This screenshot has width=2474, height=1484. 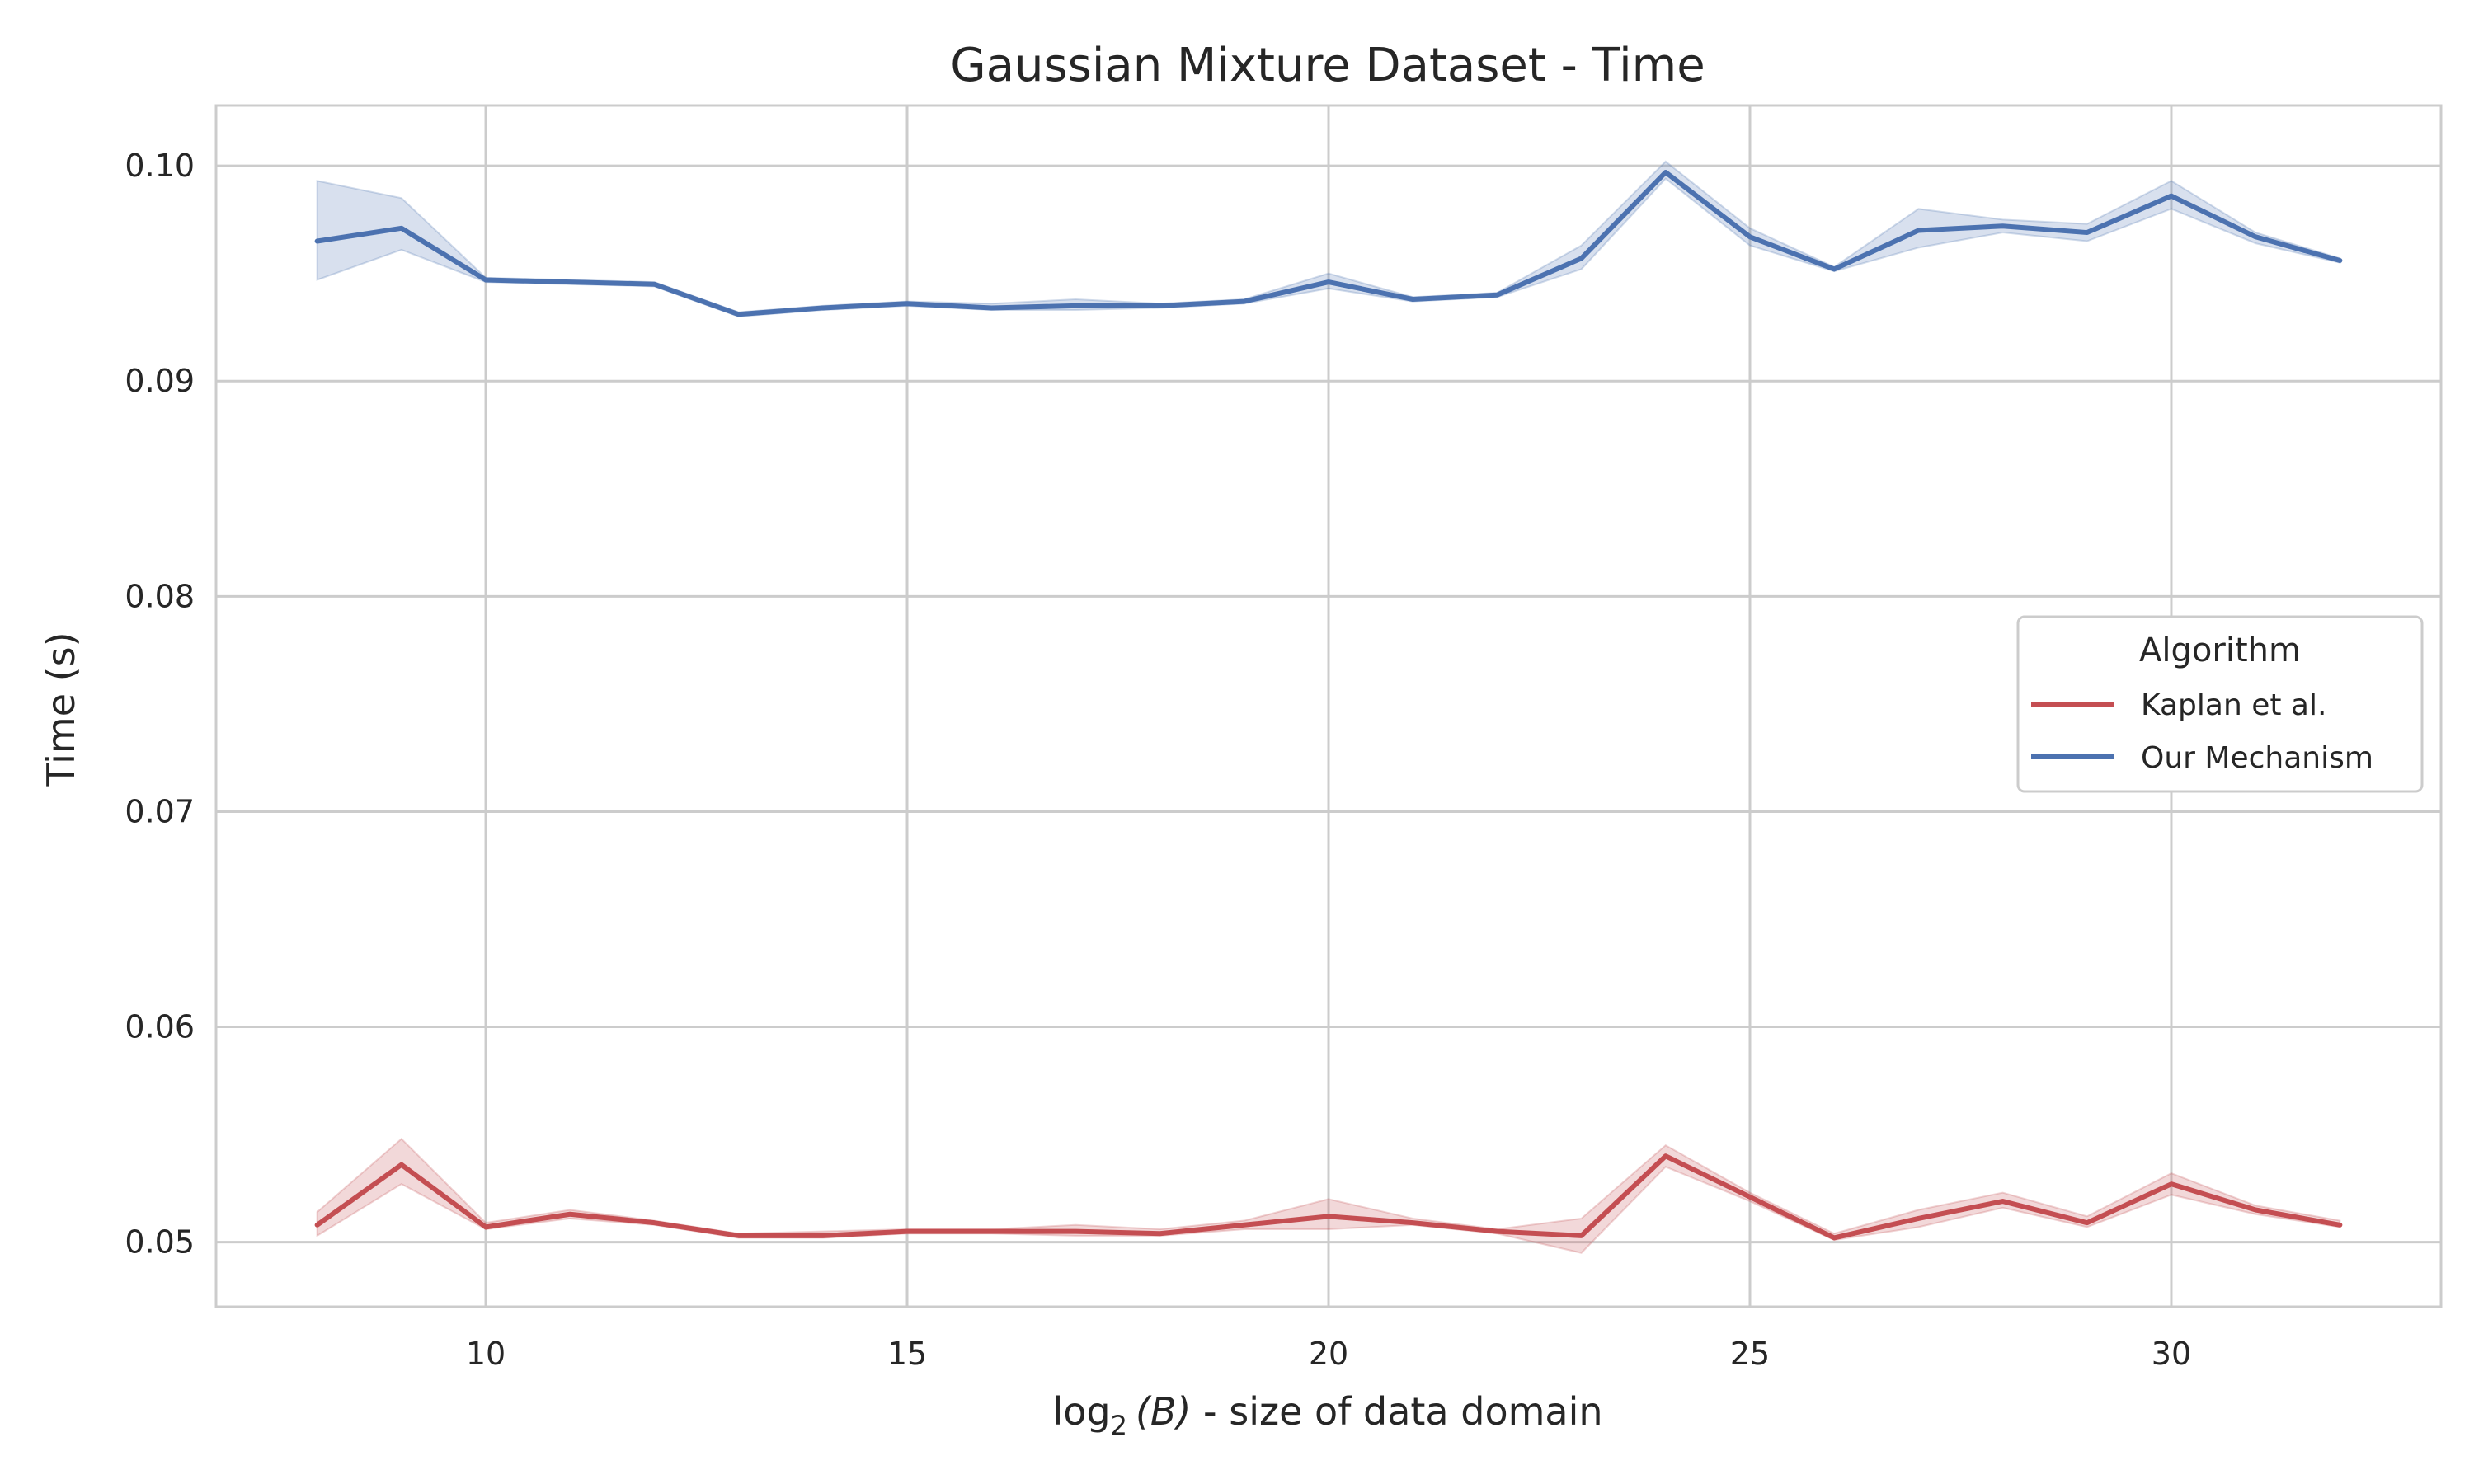 What do you see at coordinates (160, 596) in the screenshot?
I see `y-tick-label: 0.08` at bounding box center [160, 596].